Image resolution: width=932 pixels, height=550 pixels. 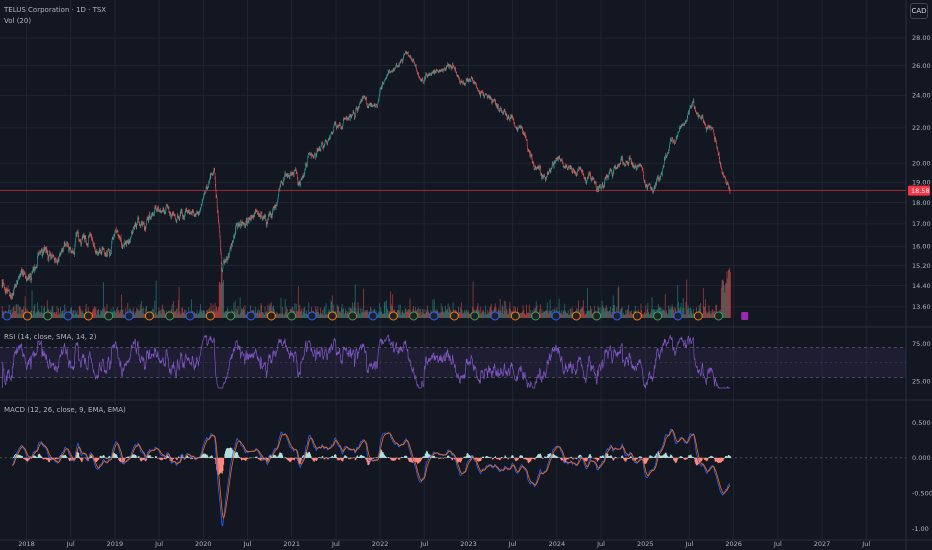 What do you see at coordinates (291, 544) in the screenshot?
I see `x-tick-label: 2021` at bounding box center [291, 544].